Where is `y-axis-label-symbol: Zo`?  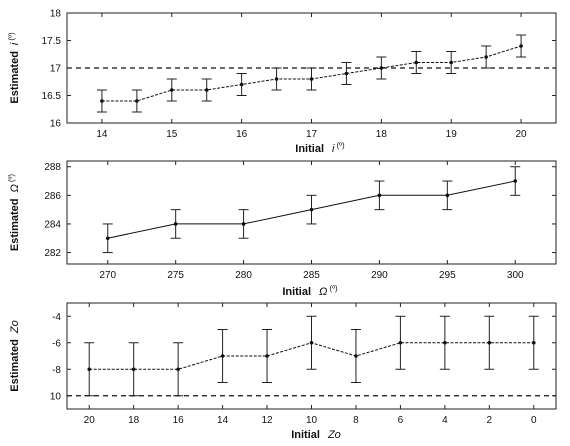 y-axis-label-symbol: Zo is located at coordinates (15, 327).